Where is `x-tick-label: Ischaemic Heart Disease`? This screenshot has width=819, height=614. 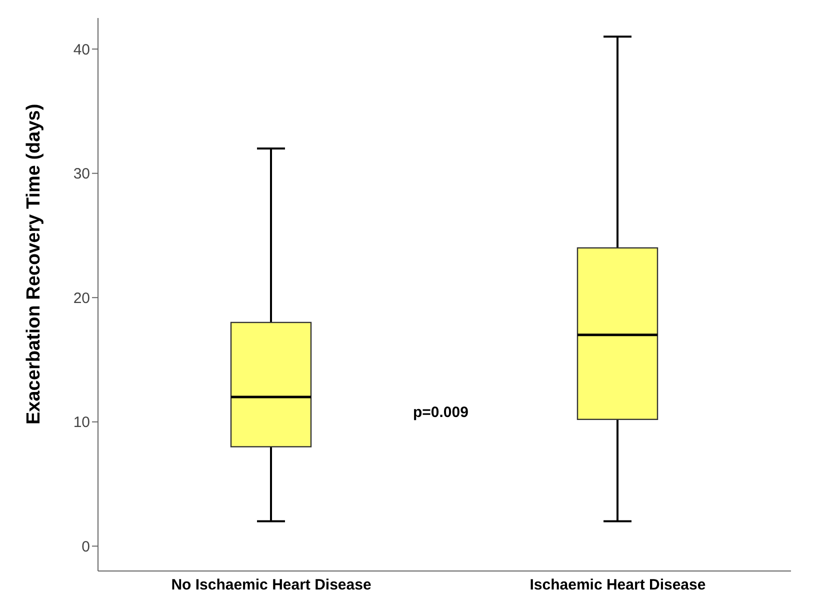 x-tick-label: Ischaemic Heart Disease is located at coordinates (618, 585).